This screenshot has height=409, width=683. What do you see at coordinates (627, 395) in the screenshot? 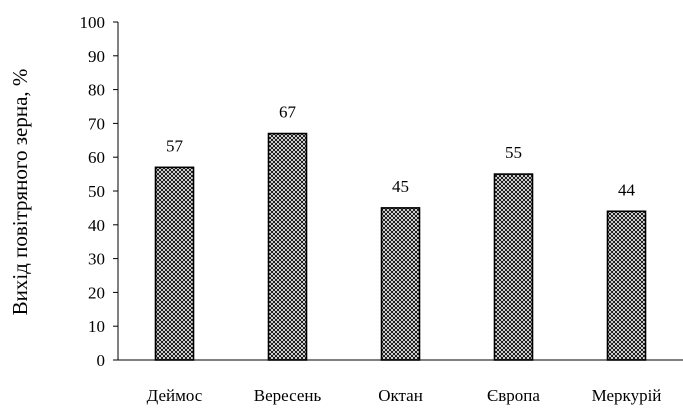
I see `category-label: Меркурій` at bounding box center [627, 395].